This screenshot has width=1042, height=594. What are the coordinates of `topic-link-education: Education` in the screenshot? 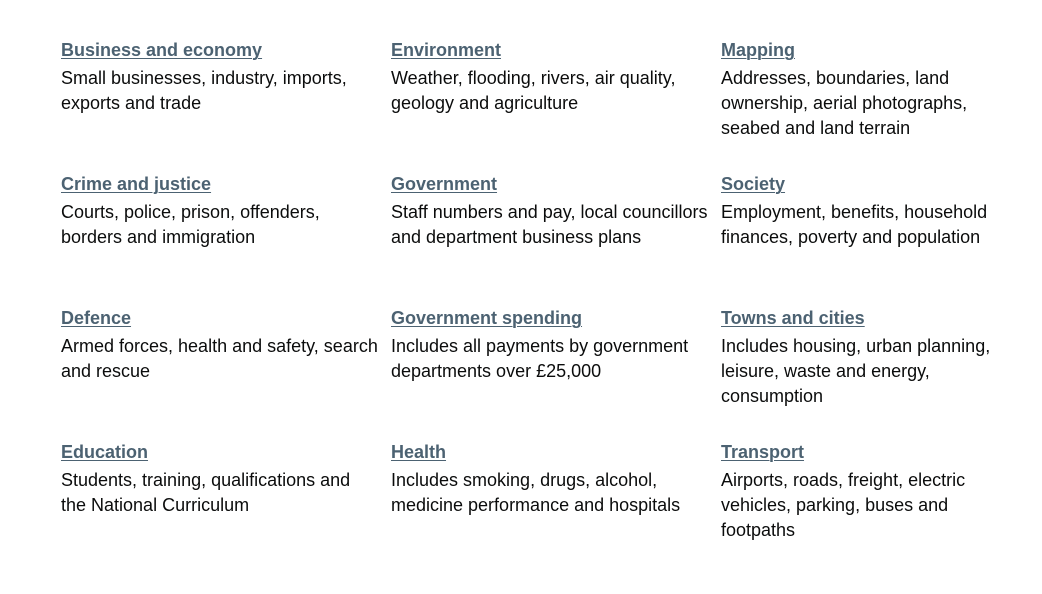 It's located at (105, 452).